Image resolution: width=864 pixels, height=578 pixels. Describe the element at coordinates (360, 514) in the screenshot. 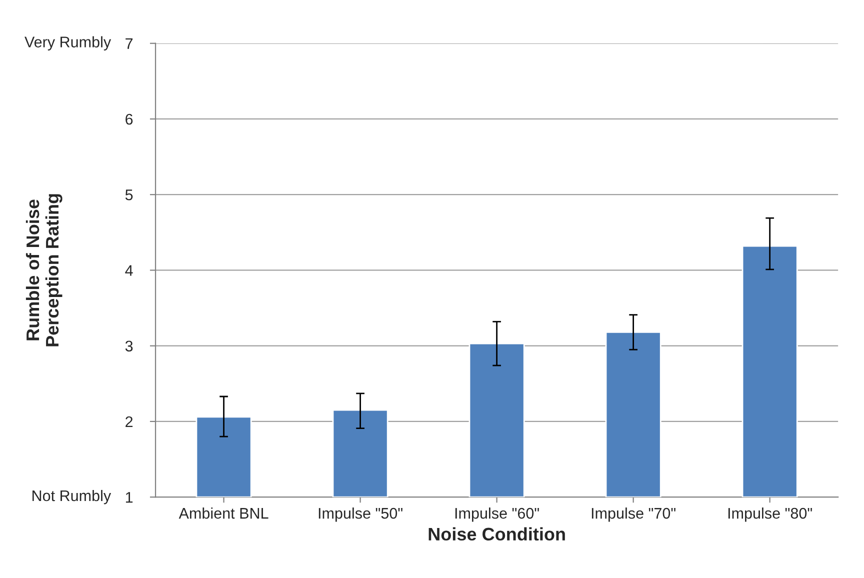

I see `x-tick-label: Impulse "50"` at that location.